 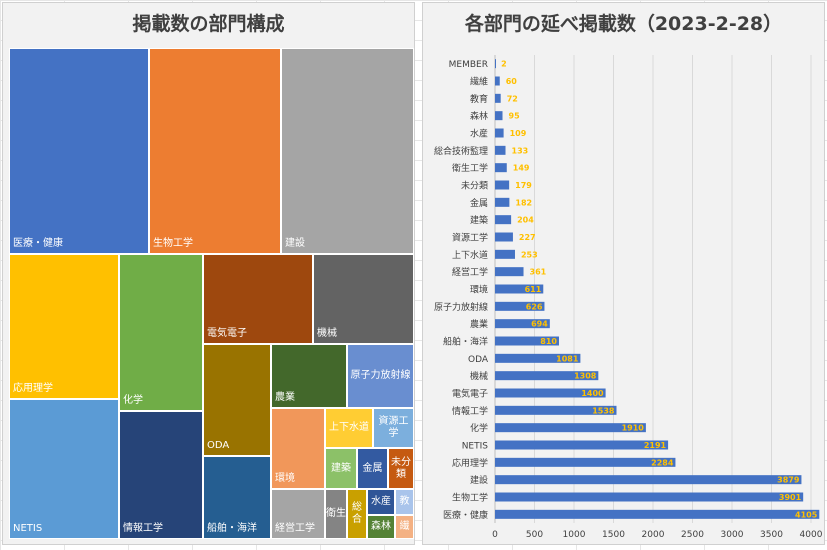 What do you see at coordinates (393, 427) in the screenshot?
I see `treemap-tile-label: 資源工学` at bounding box center [393, 427].